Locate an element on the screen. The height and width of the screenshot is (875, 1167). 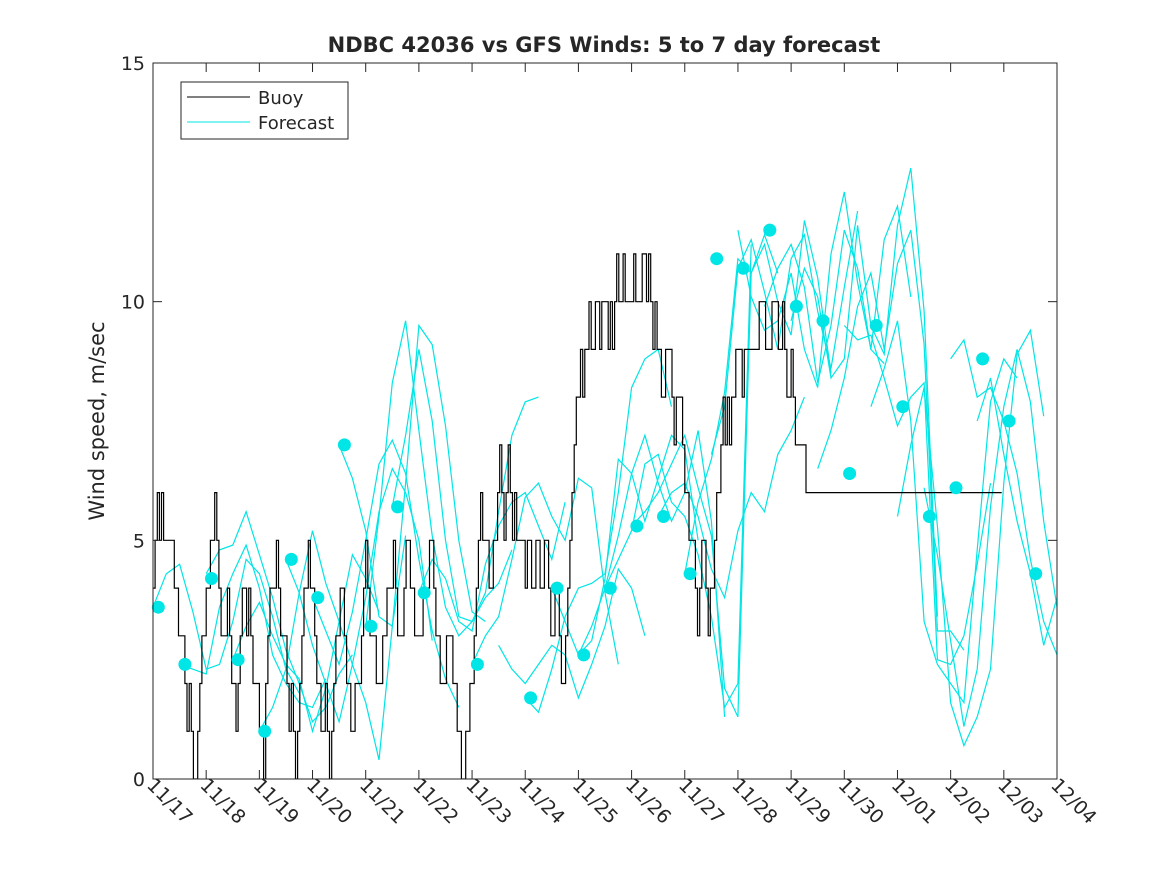
y-tick-label: 10 is located at coordinates (133, 303).